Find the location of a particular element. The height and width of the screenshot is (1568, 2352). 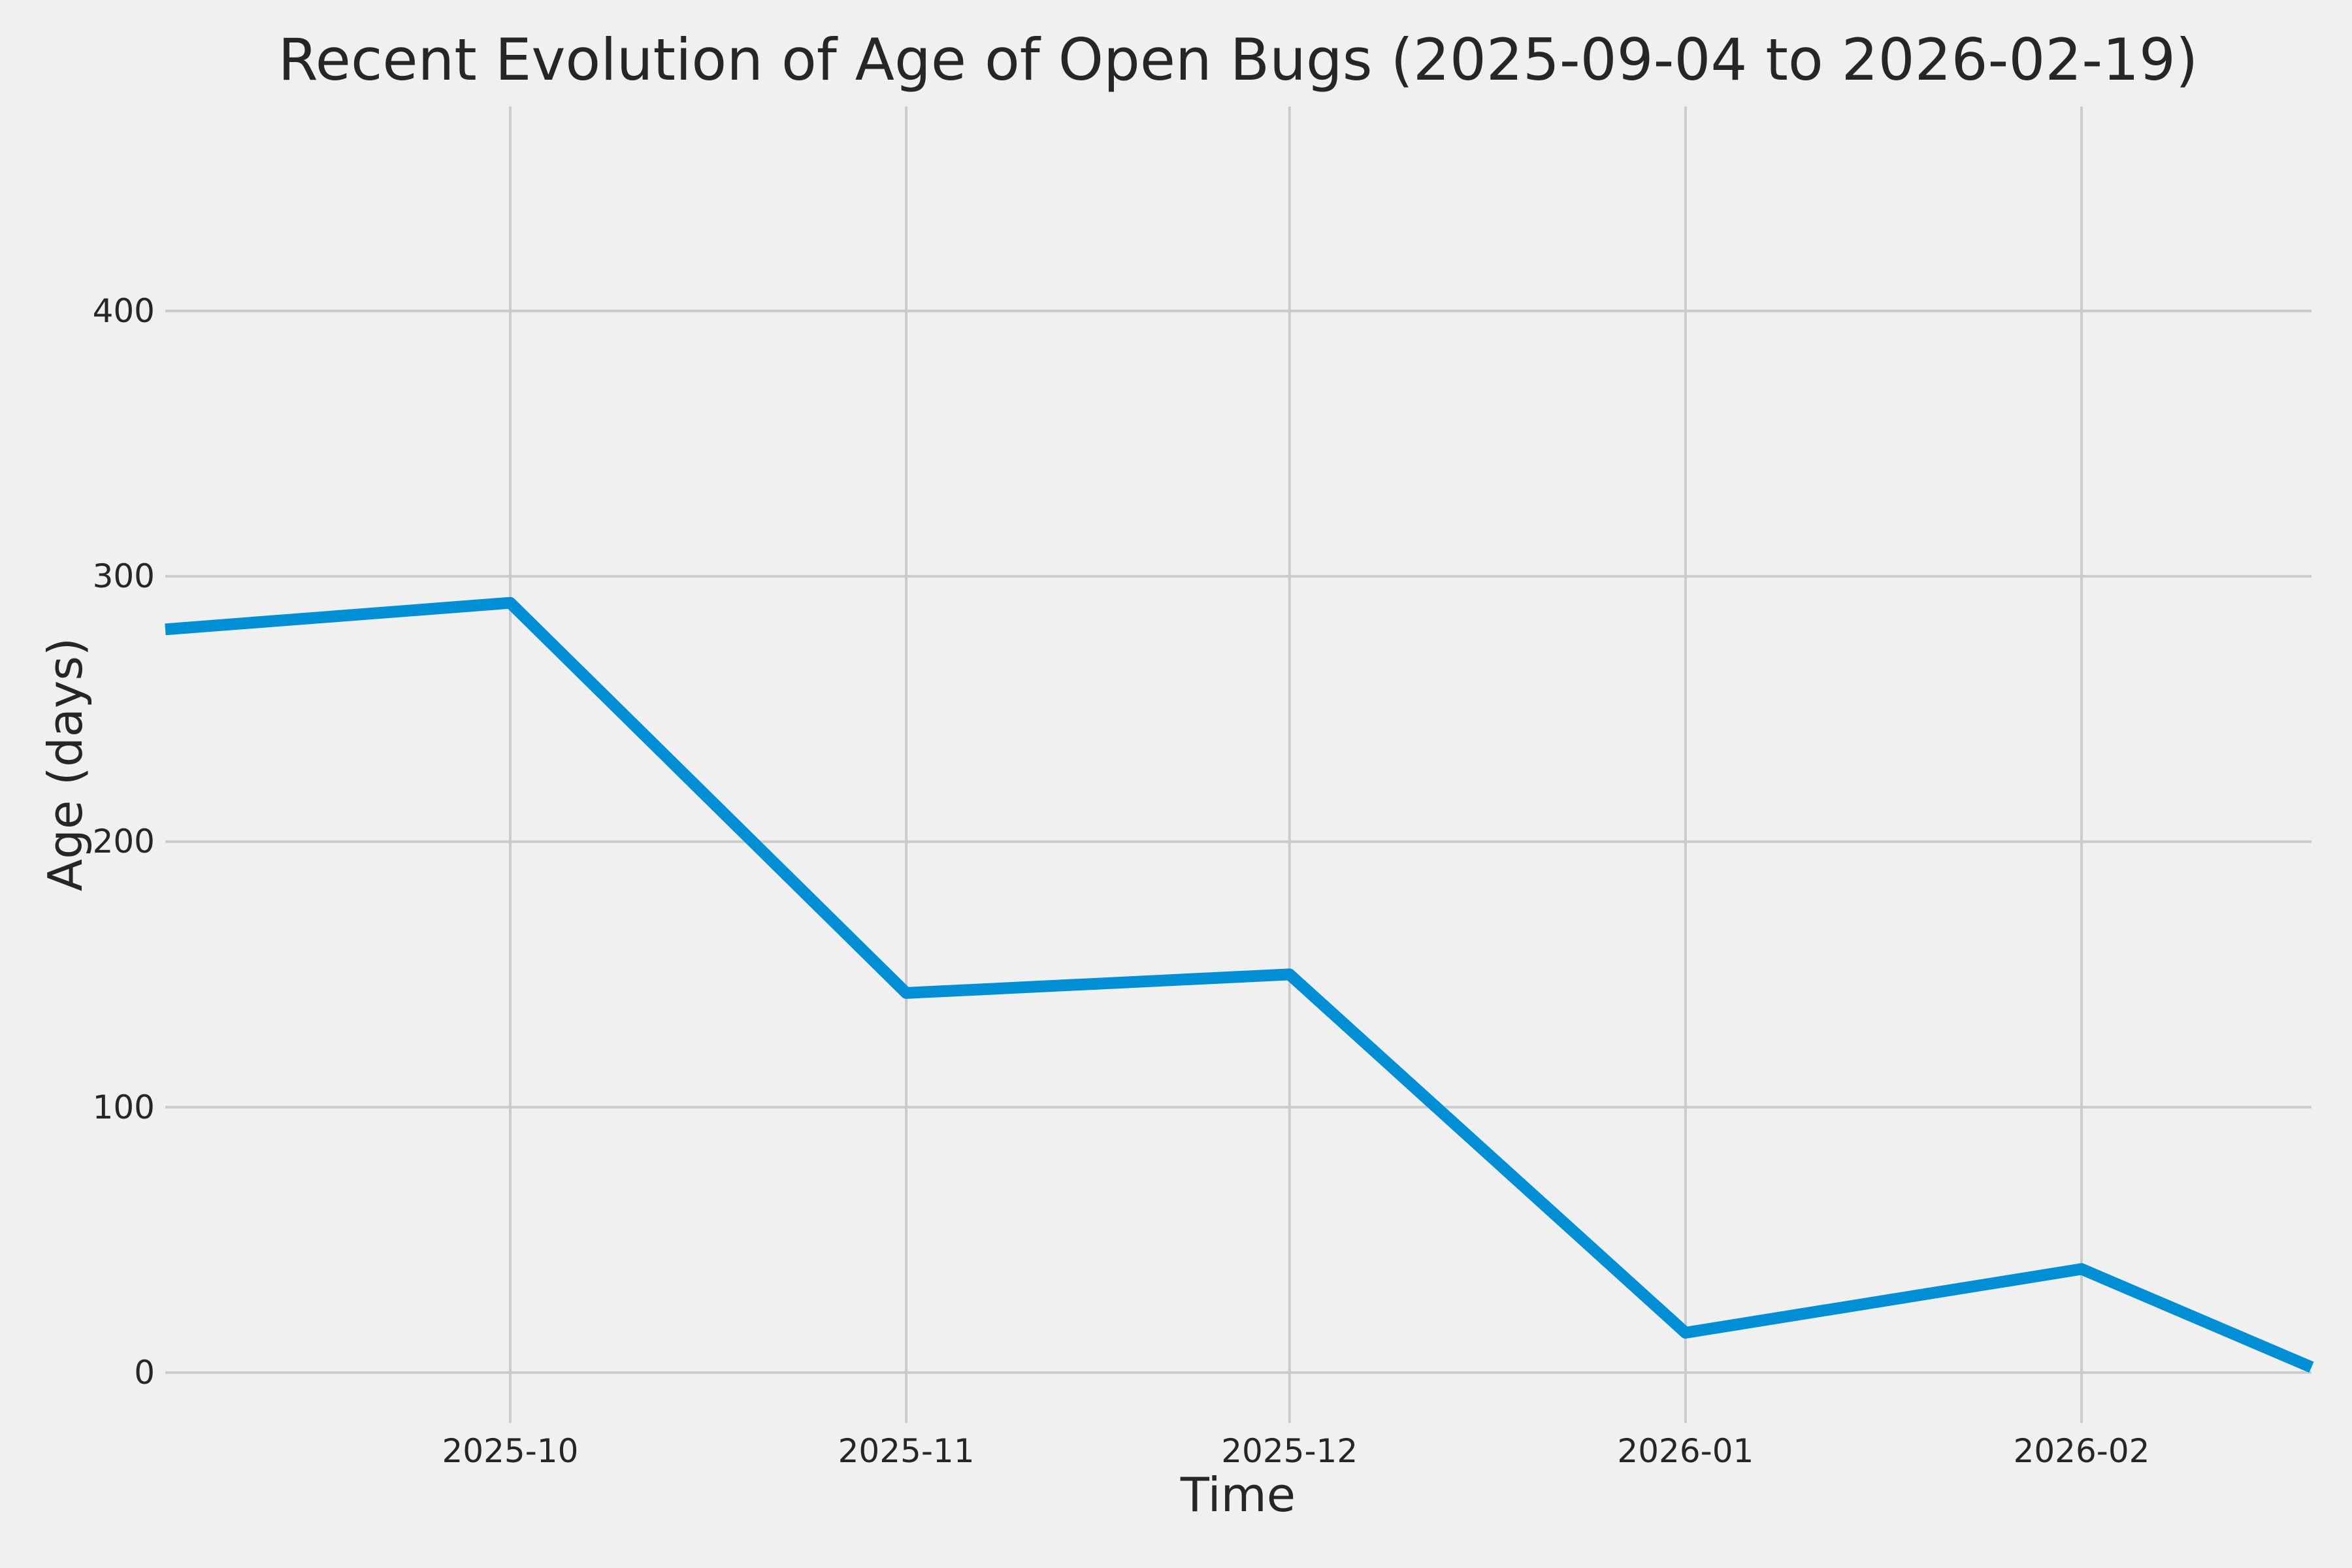

y-tick-label: 100 is located at coordinates (123, 1107).